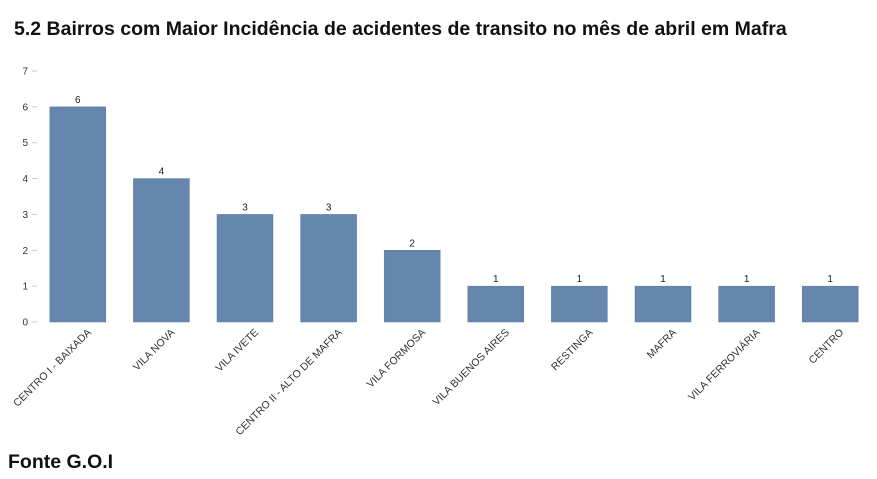 The height and width of the screenshot is (479, 877). I want to click on data-label: 4, so click(162, 172).